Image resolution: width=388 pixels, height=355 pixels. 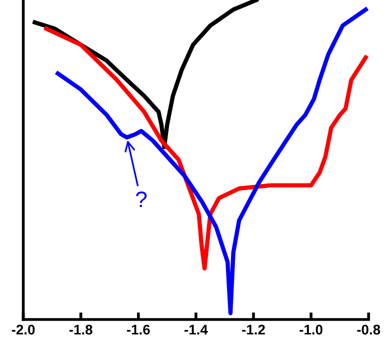 What do you see at coordinates (23, 329) in the screenshot?
I see `x-tick-label: -2.0` at bounding box center [23, 329].